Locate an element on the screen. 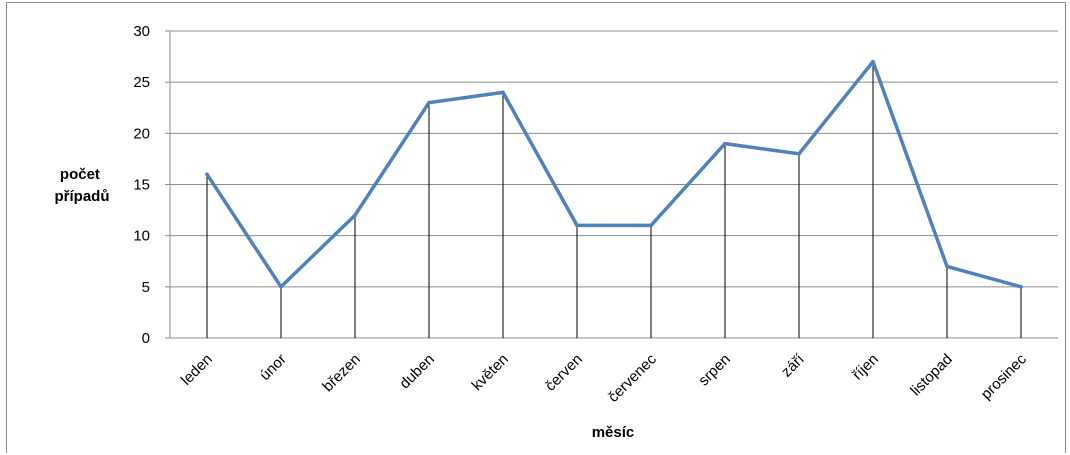 The image size is (1070, 455). y-tick-label: 25 is located at coordinates (141, 82).